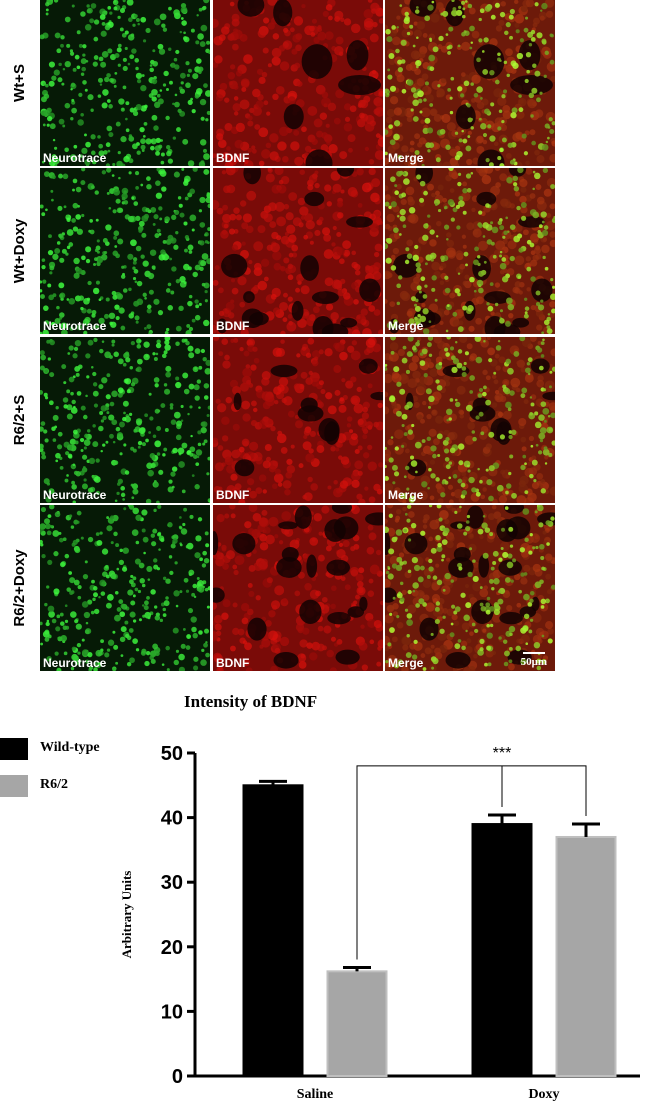 The height and width of the screenshot is (1105, 646). What do you see at coordinates (19, 83) in the screenshot?
I see `row-label-wt-s: Wt+S` at bounding box center [19, 83].